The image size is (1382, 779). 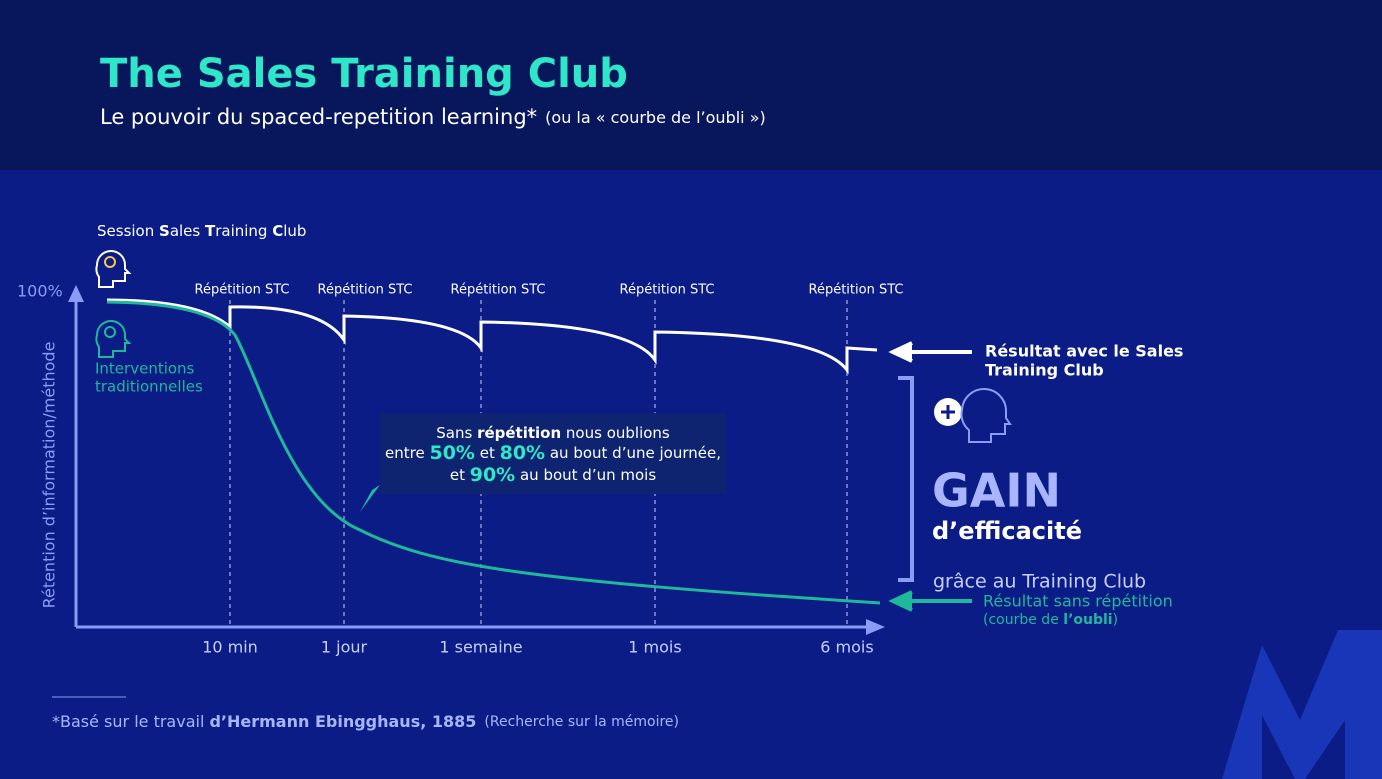 I want to click on text-fragment: C, so click(x=277, y=231).